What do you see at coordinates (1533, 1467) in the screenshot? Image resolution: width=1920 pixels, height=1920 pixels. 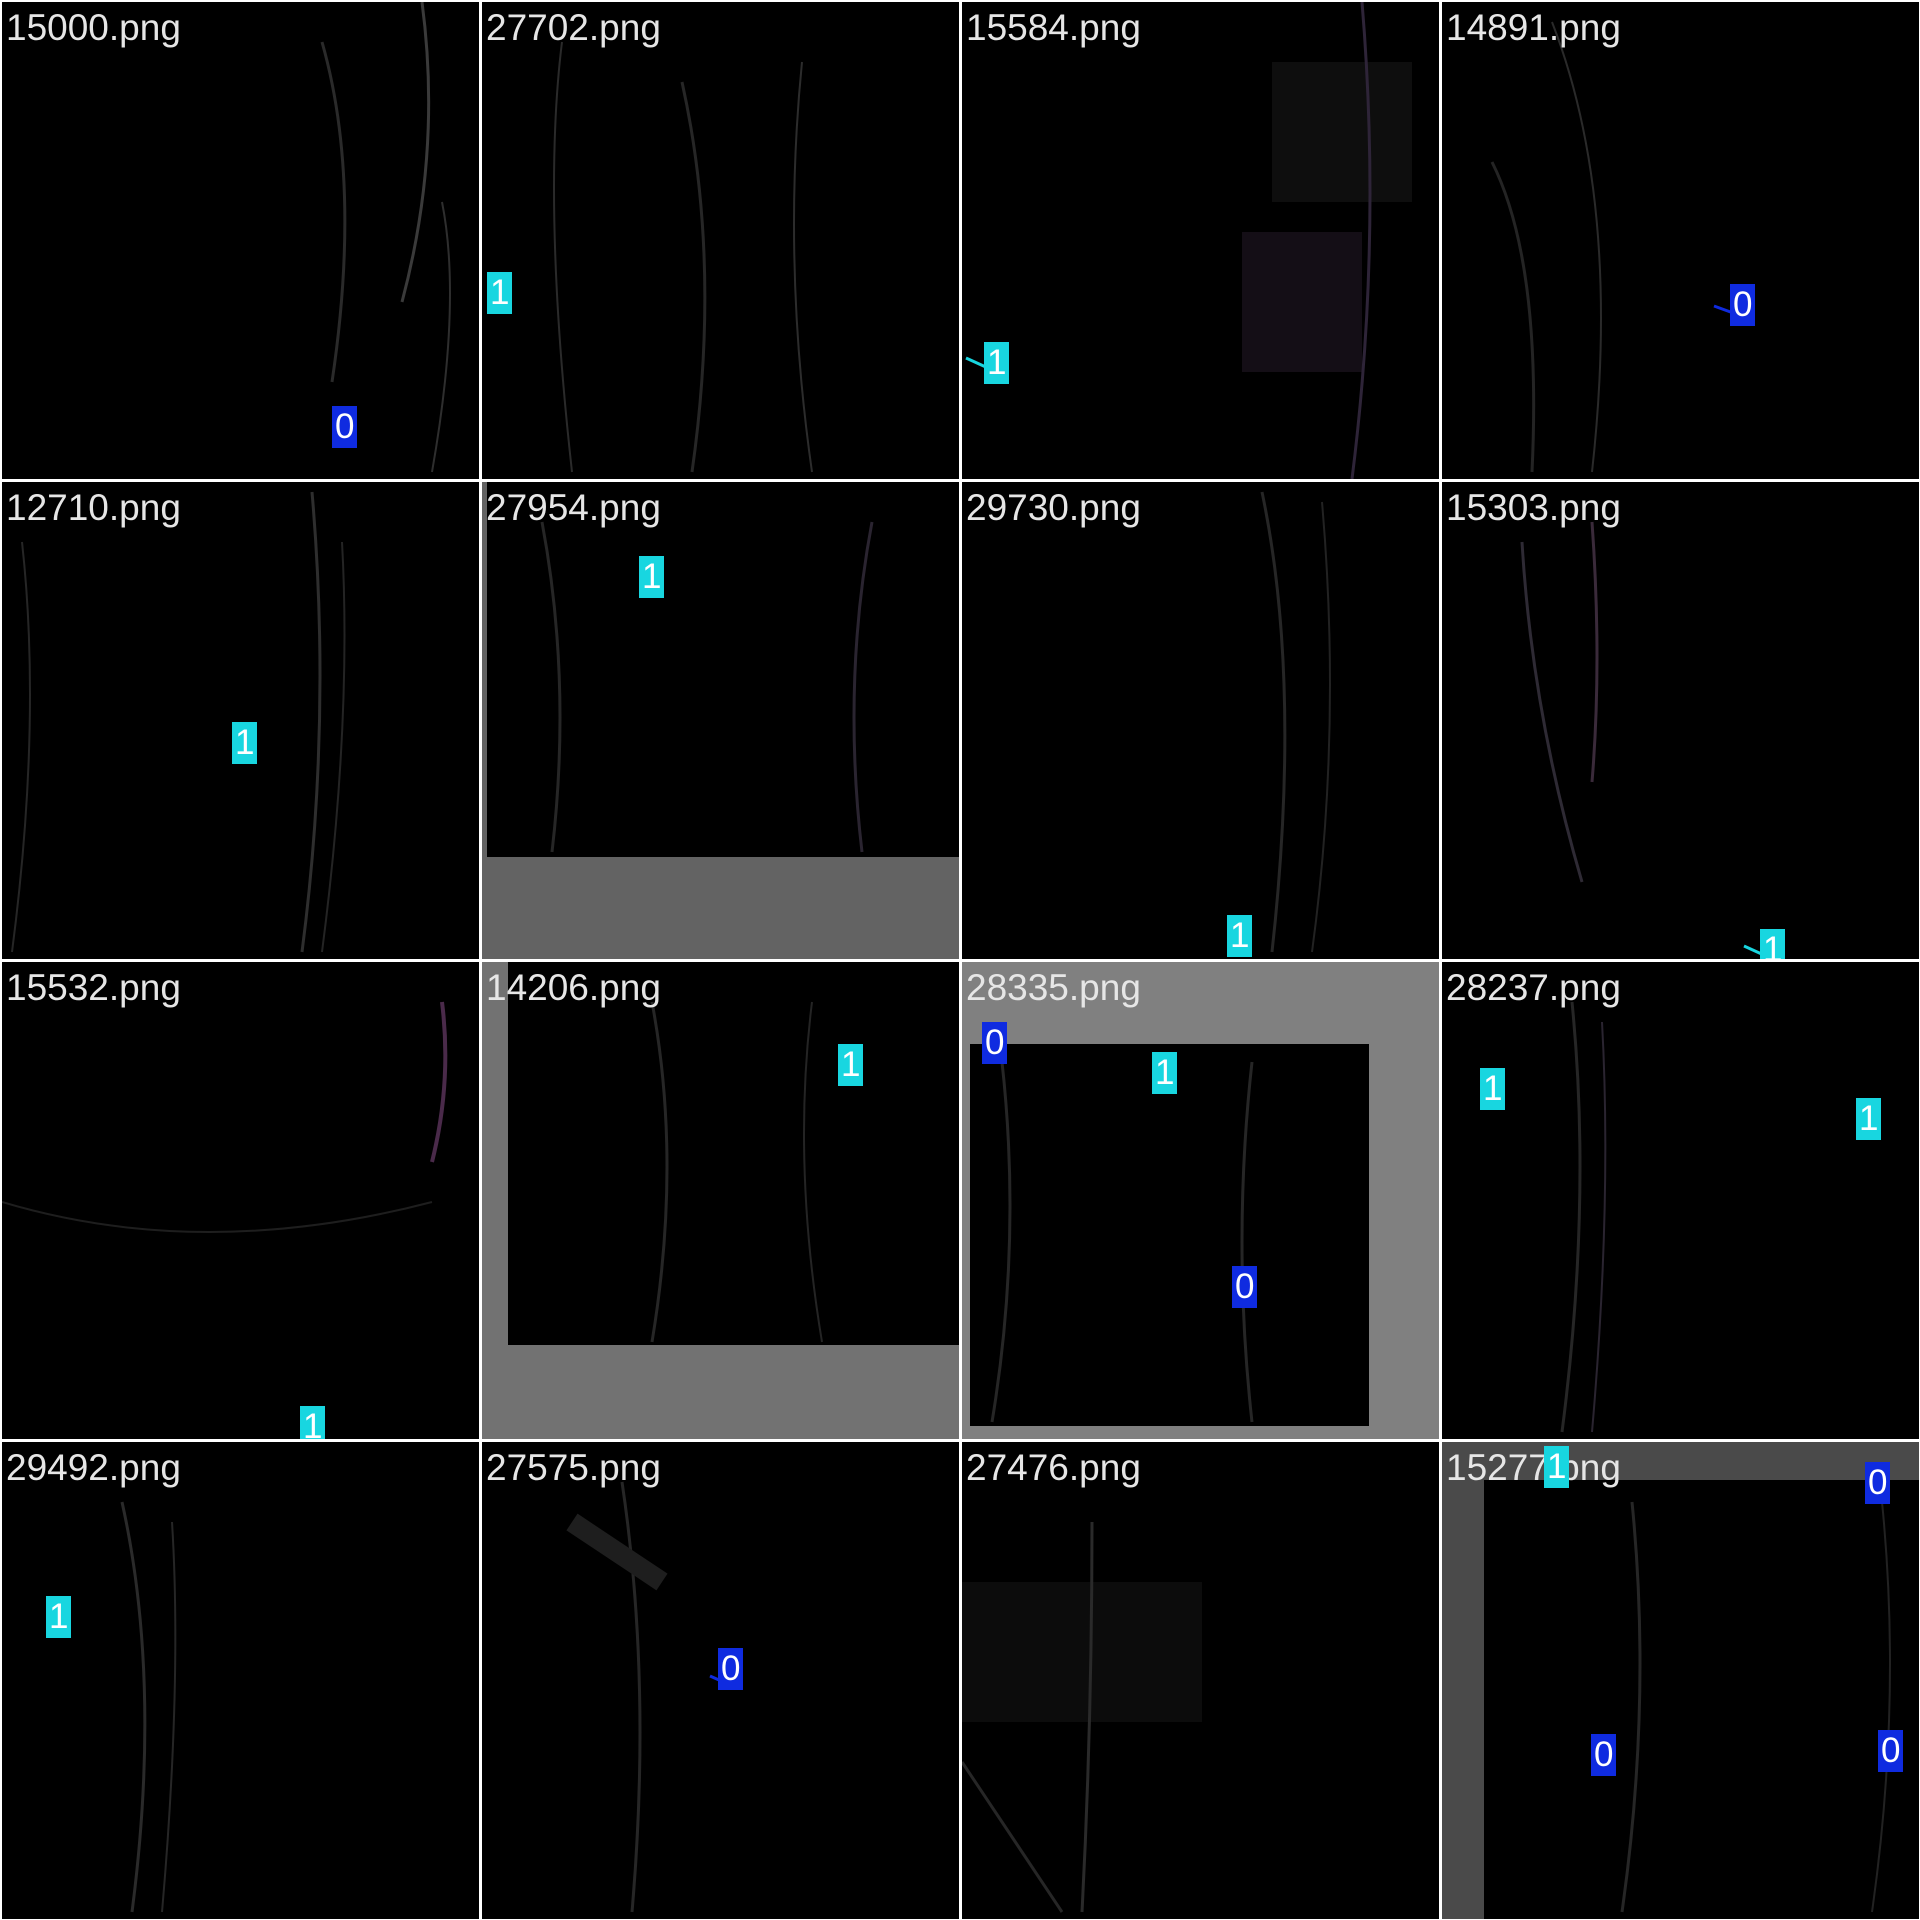 I see `tile-filename: 15277.png` at bounding box center [1533, 1467].